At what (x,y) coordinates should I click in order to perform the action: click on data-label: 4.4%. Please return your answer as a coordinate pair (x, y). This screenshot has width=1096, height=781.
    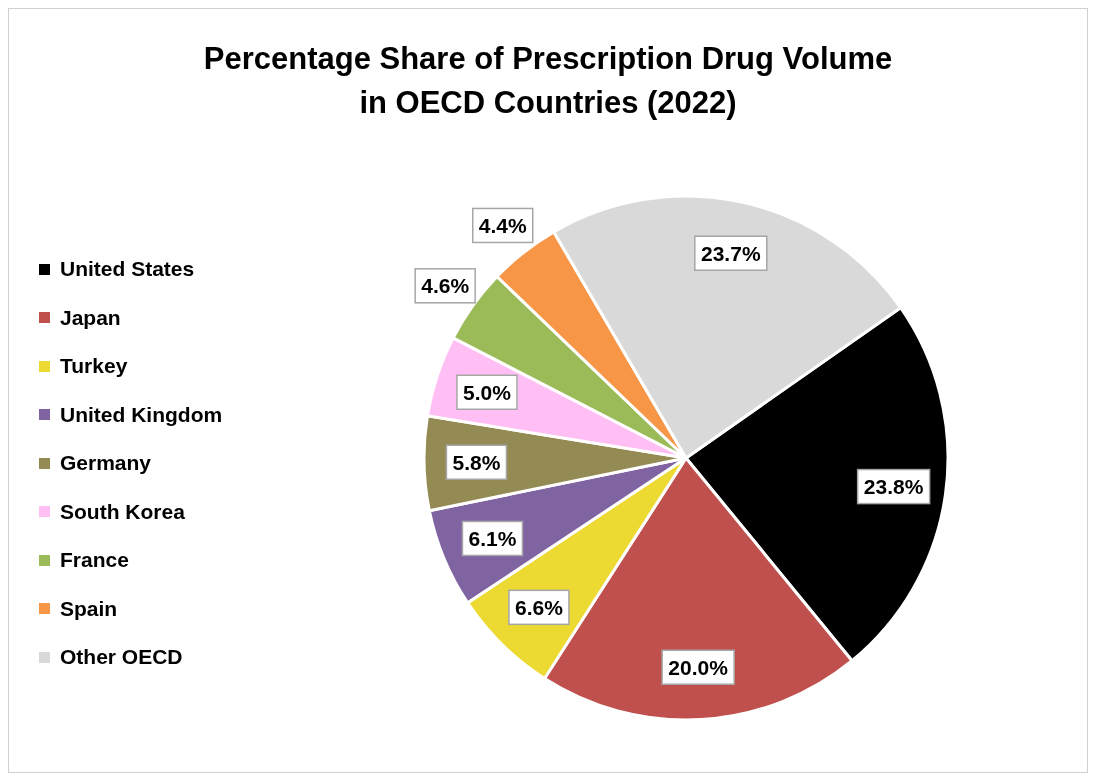
    Looking at the image, I should click on (503, 225).